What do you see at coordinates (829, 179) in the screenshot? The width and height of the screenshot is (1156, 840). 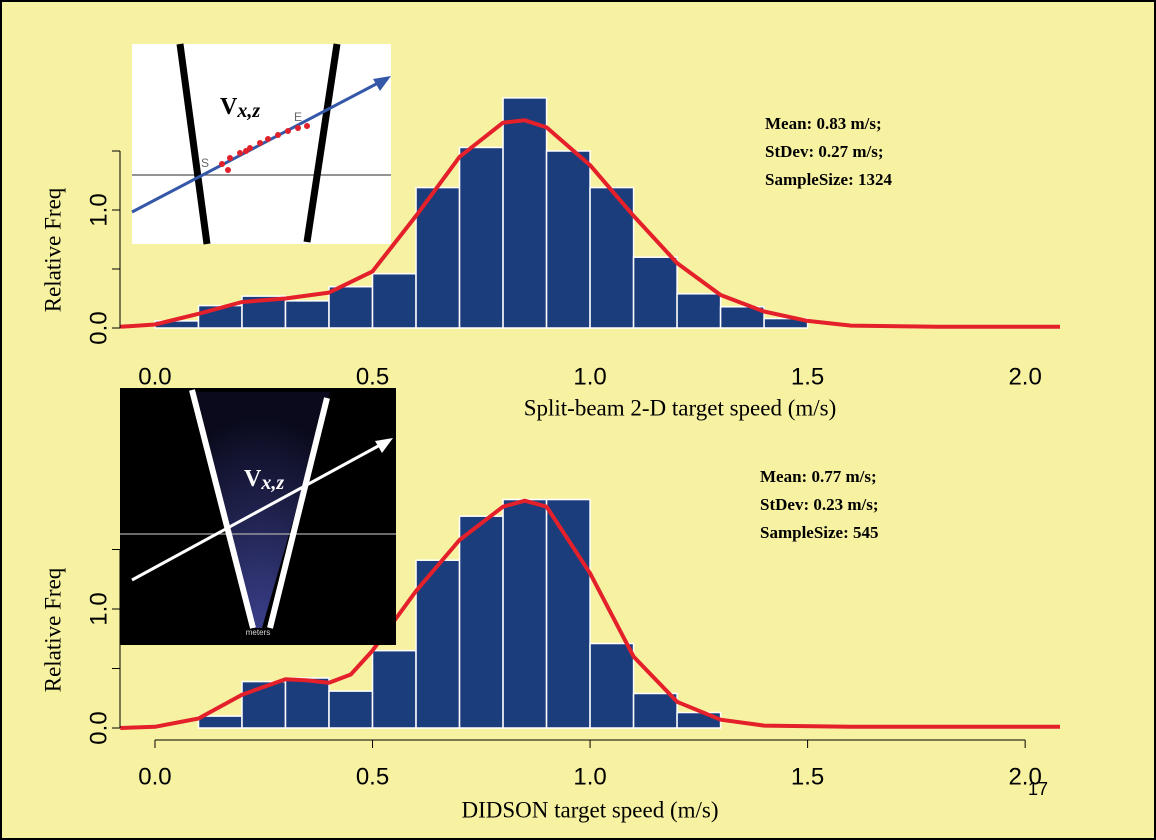 I see `stat-annotation: SampleSize: 1324` at bounding box center [829, 179].